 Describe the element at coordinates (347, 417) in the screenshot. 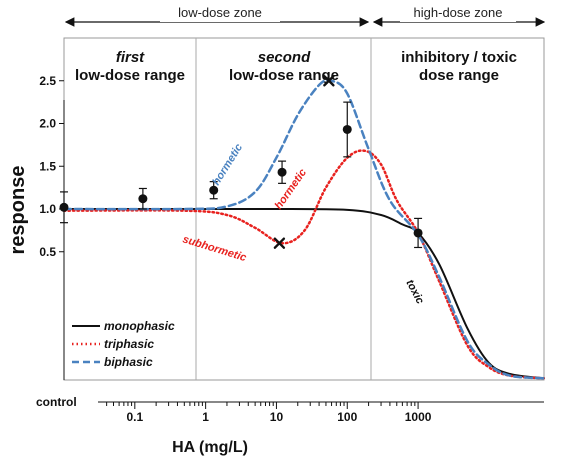

I see `x-tick-label: 100` at that location.